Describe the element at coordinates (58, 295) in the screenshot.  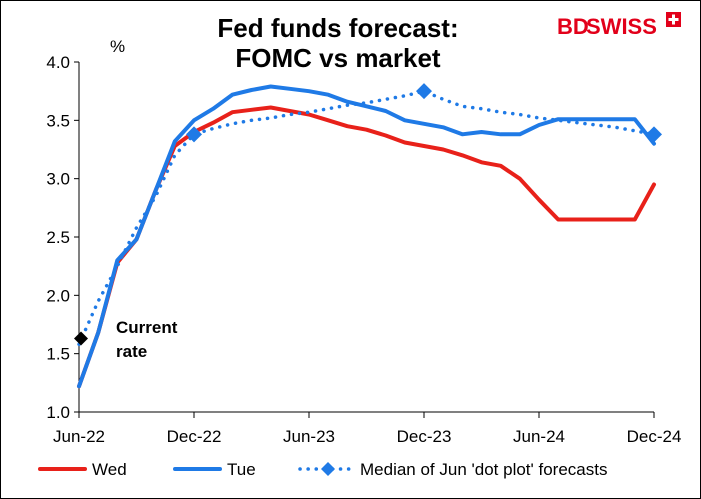
I see `y-tick-label: 2.0` at that location.